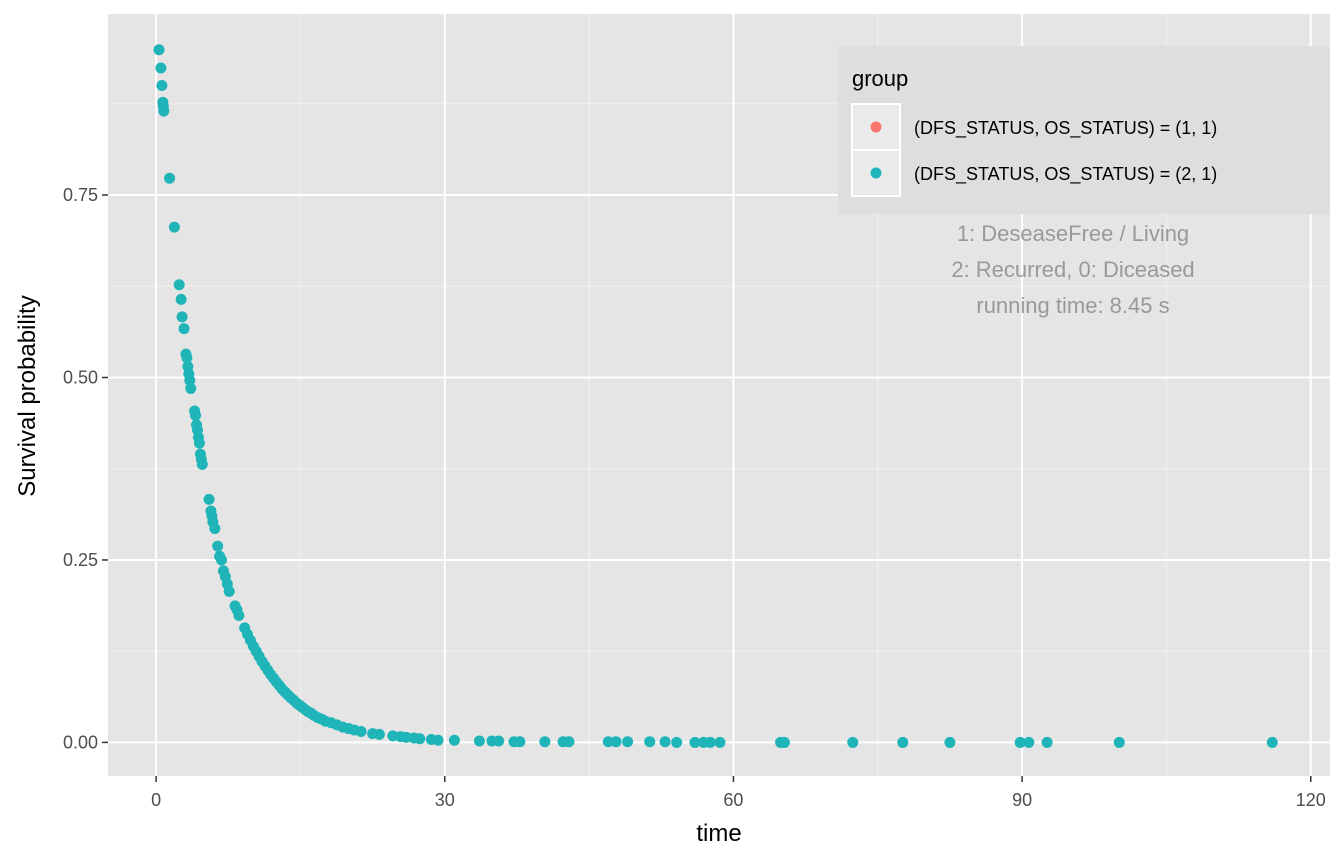 The image size is (1344, 864). What do you see at coordinates (1065, 128) in the screenshot?
I see `legend-label-1: (DFS_STATUS, OS_STATUS) = (1, 1)` at bounding box center [1065, 128].